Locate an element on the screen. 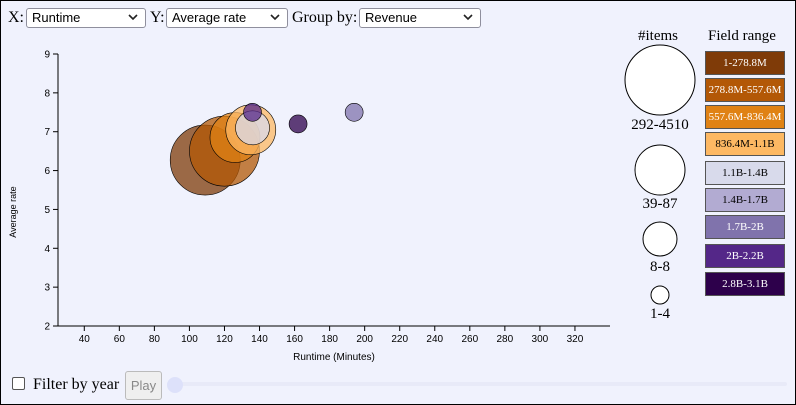 The image size is (796, 405). size-legend-label: 1-4 is located at coordinates (660, 314).